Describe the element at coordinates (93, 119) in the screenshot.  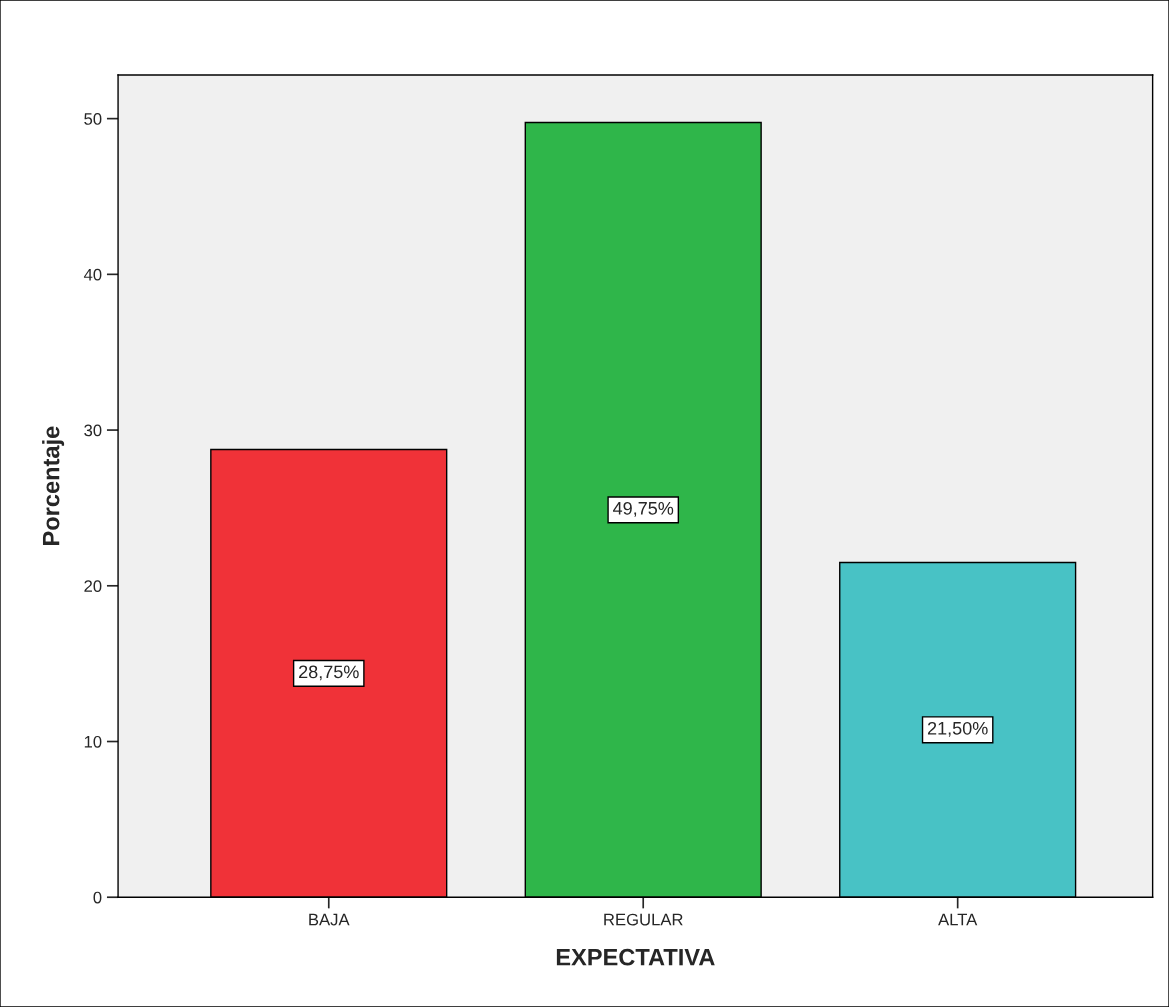
I see `y-tick-label: 50` at that location.